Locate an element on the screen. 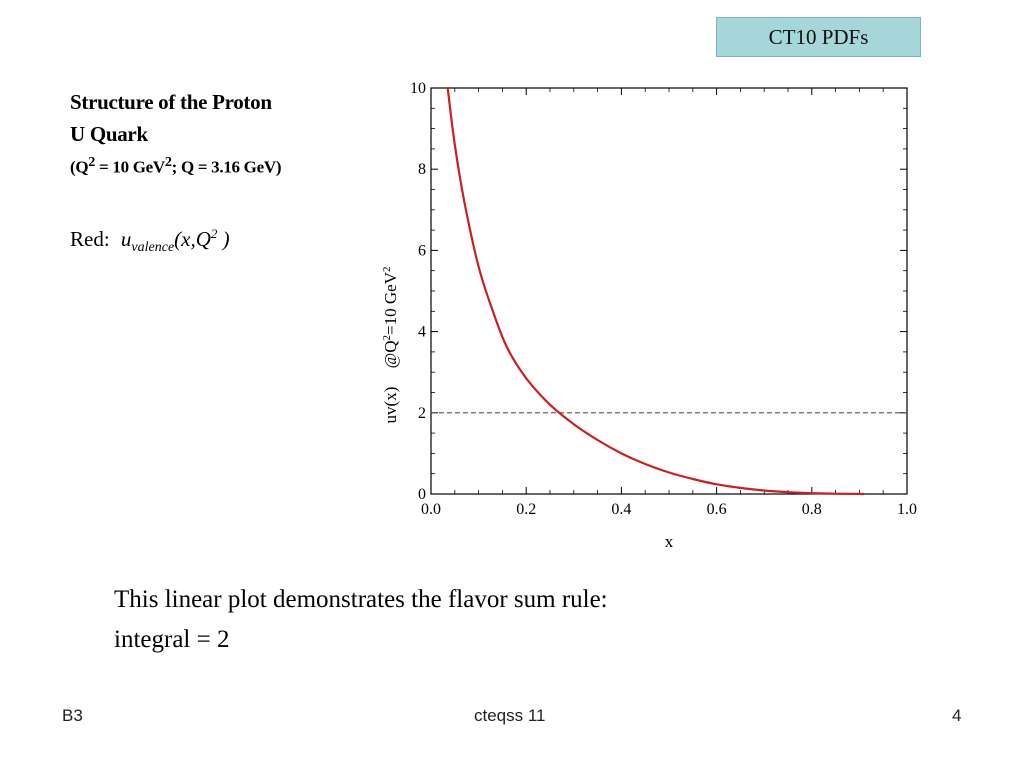  y-axis-title: uv(x) @Q2=10 GeV2 is located at coordinates (390, 345).